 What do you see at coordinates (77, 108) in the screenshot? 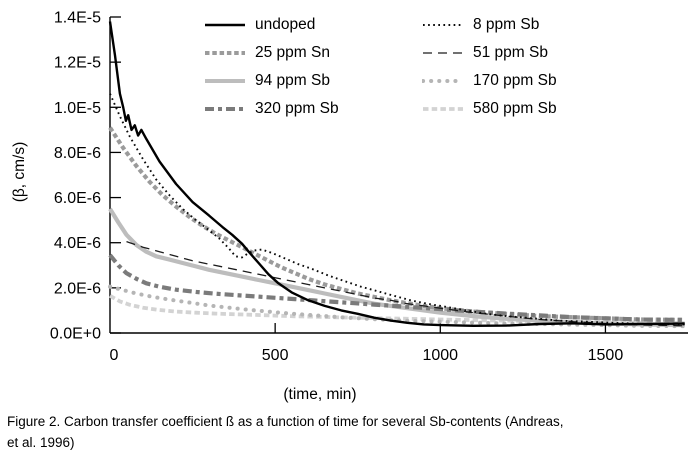
I see `y-tick-label: 1.0E-5` at bounding box center [77, 108].